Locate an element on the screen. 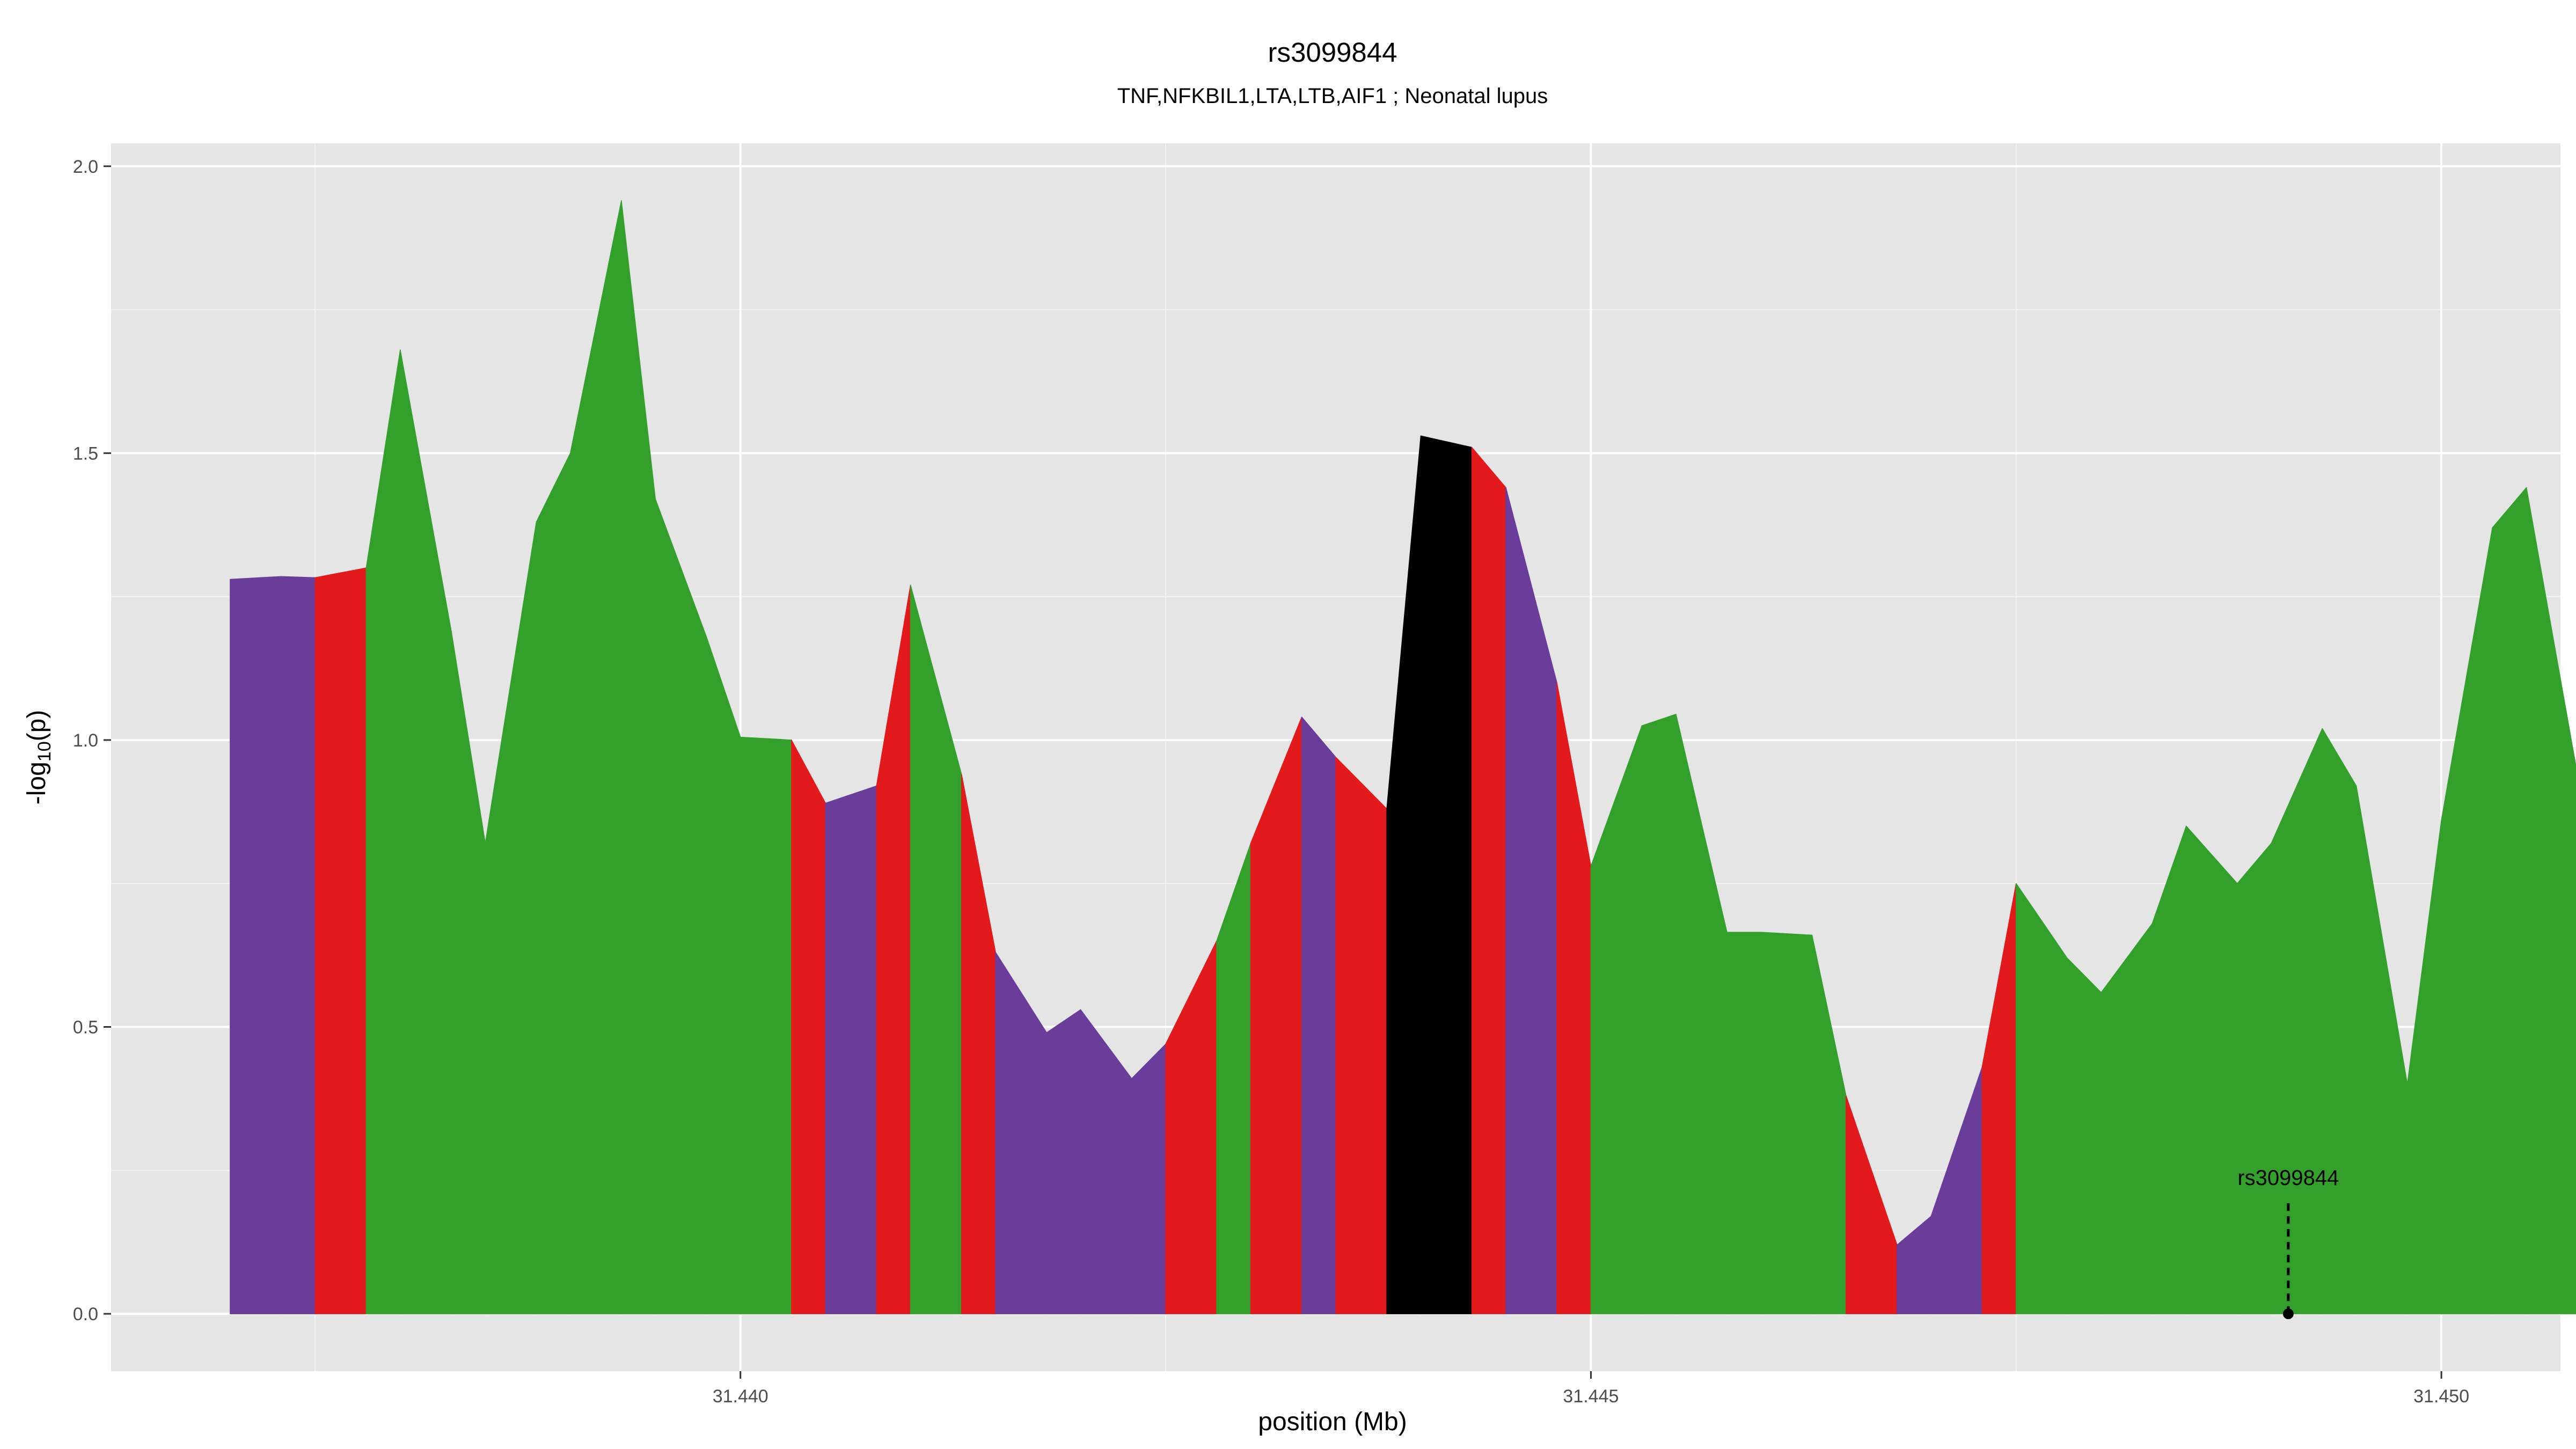  chart-title: rs3099844 is located at coordinates (1332, 52).